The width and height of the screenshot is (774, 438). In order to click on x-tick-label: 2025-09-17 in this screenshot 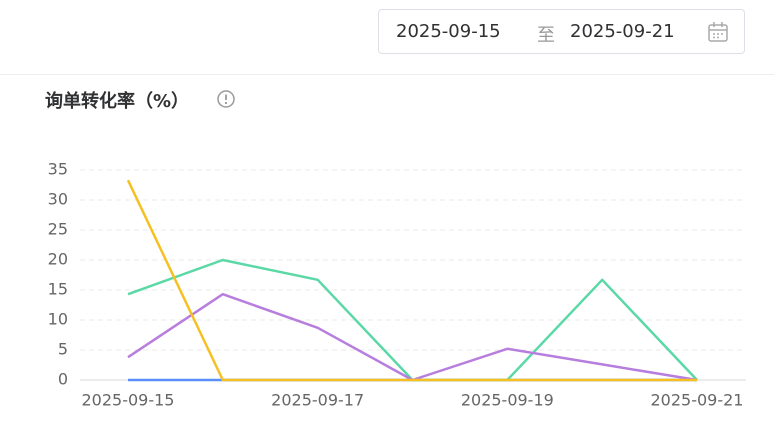, I will do `click(317, 400)`.